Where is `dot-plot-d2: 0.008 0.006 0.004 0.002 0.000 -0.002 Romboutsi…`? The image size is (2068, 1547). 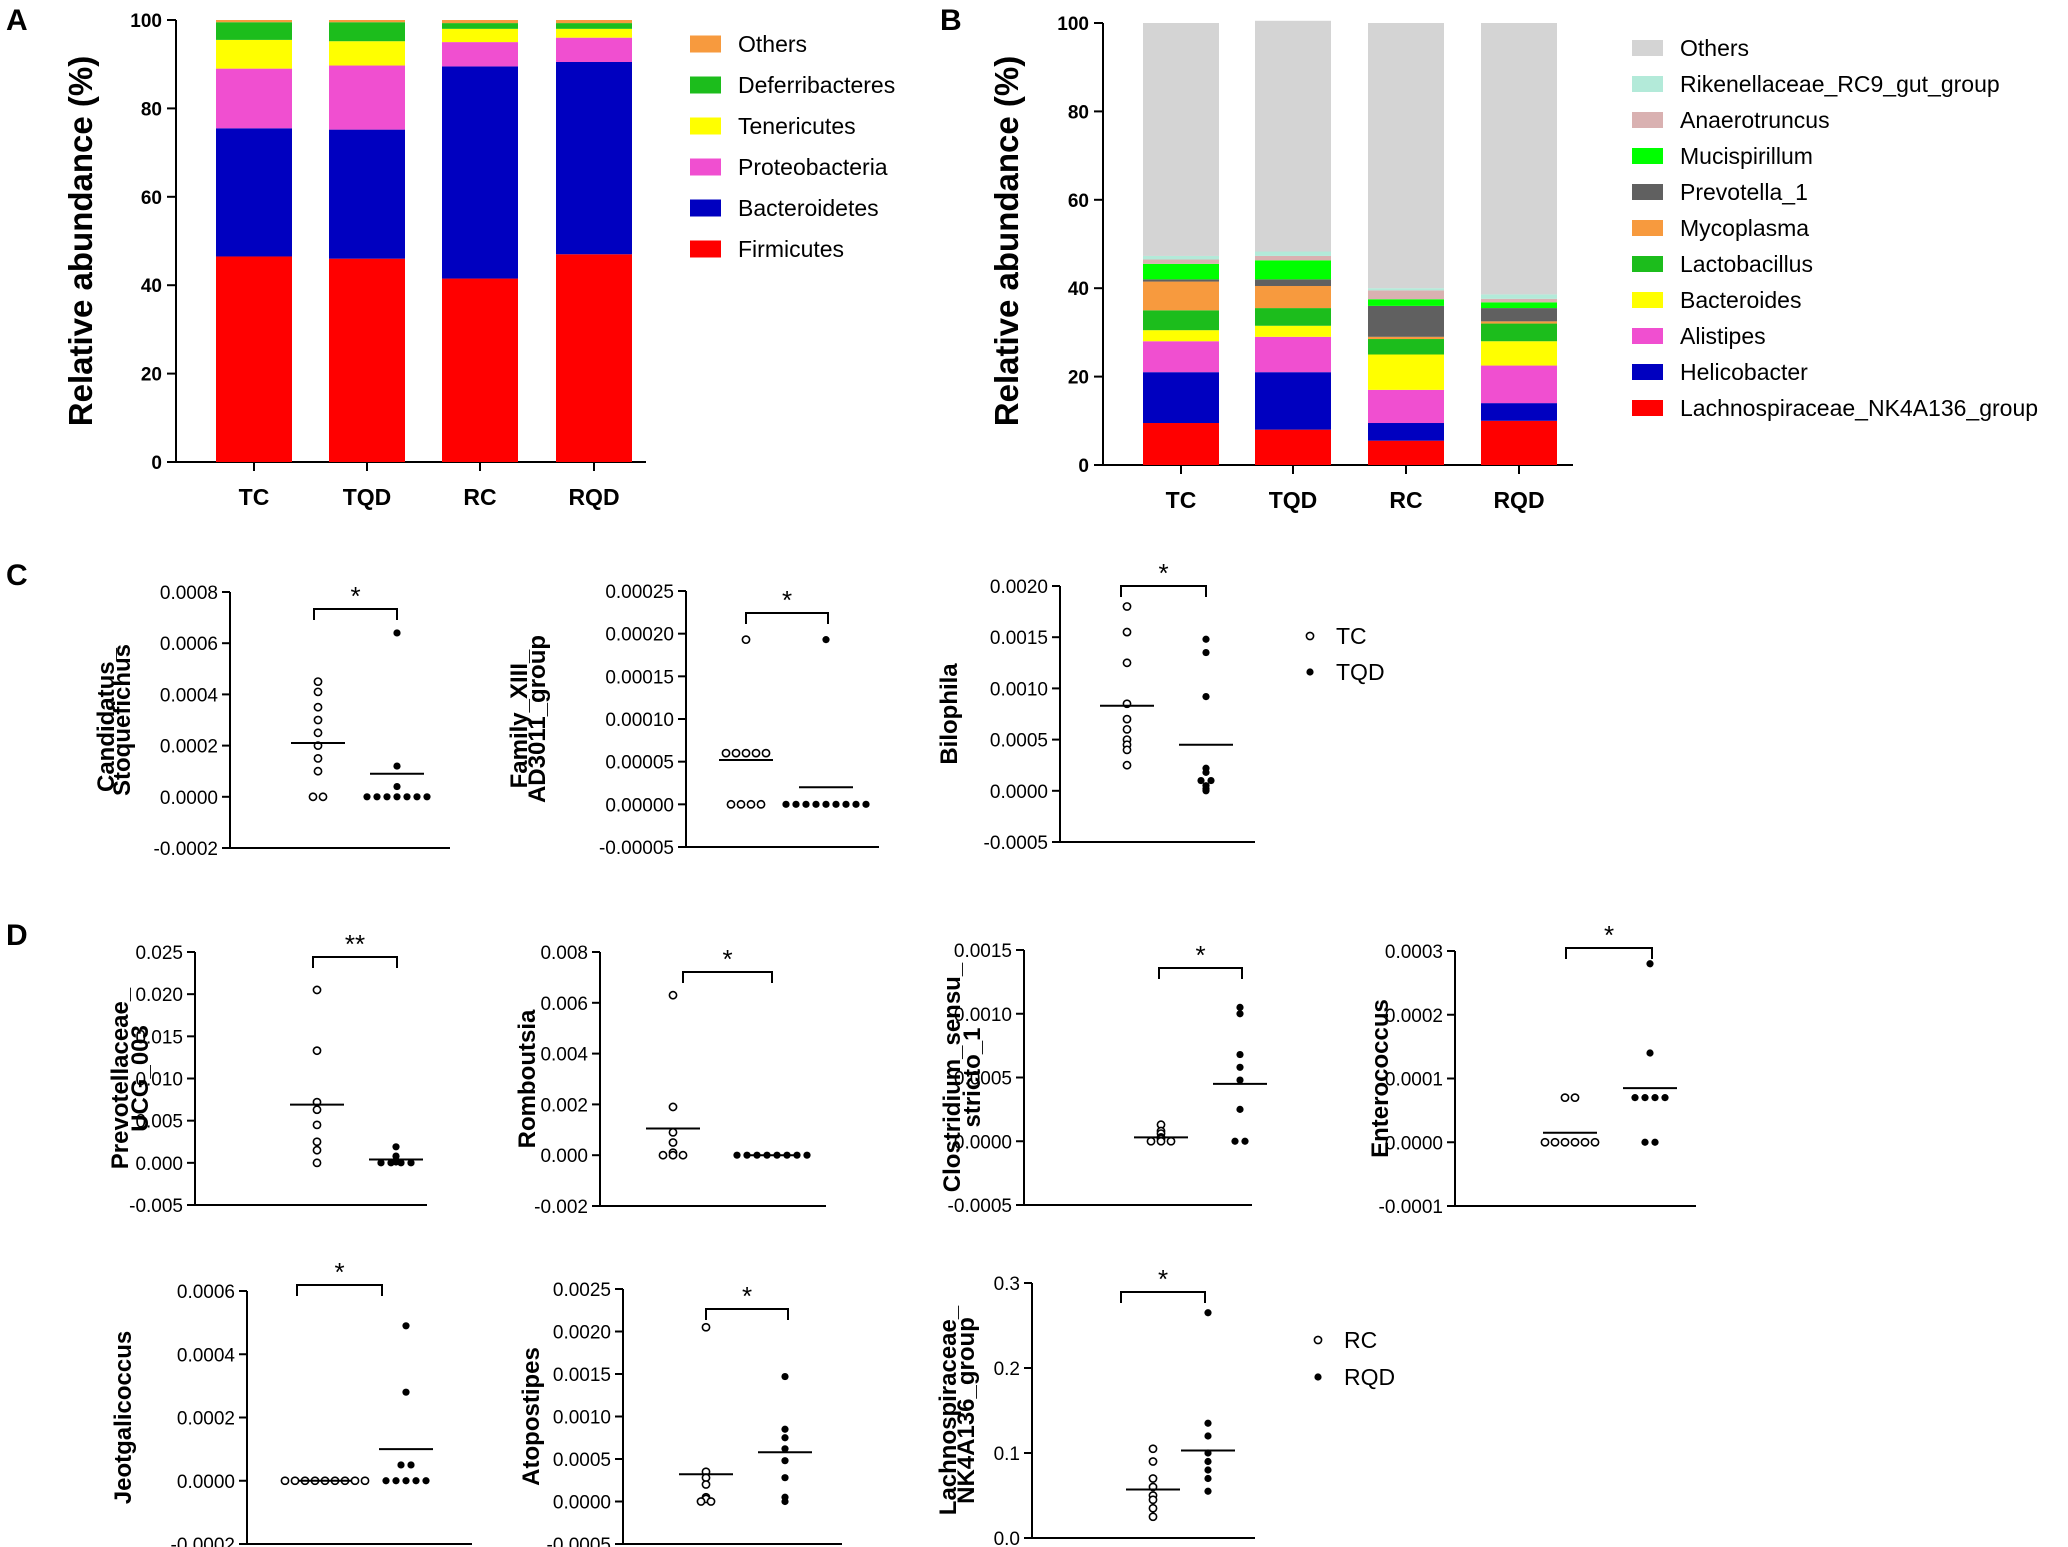 dot-plot-d2: 0.008 0.006 0.004 0.002 0.000 -0.002 Romboutsi… is located at coordinates (670, 1080).